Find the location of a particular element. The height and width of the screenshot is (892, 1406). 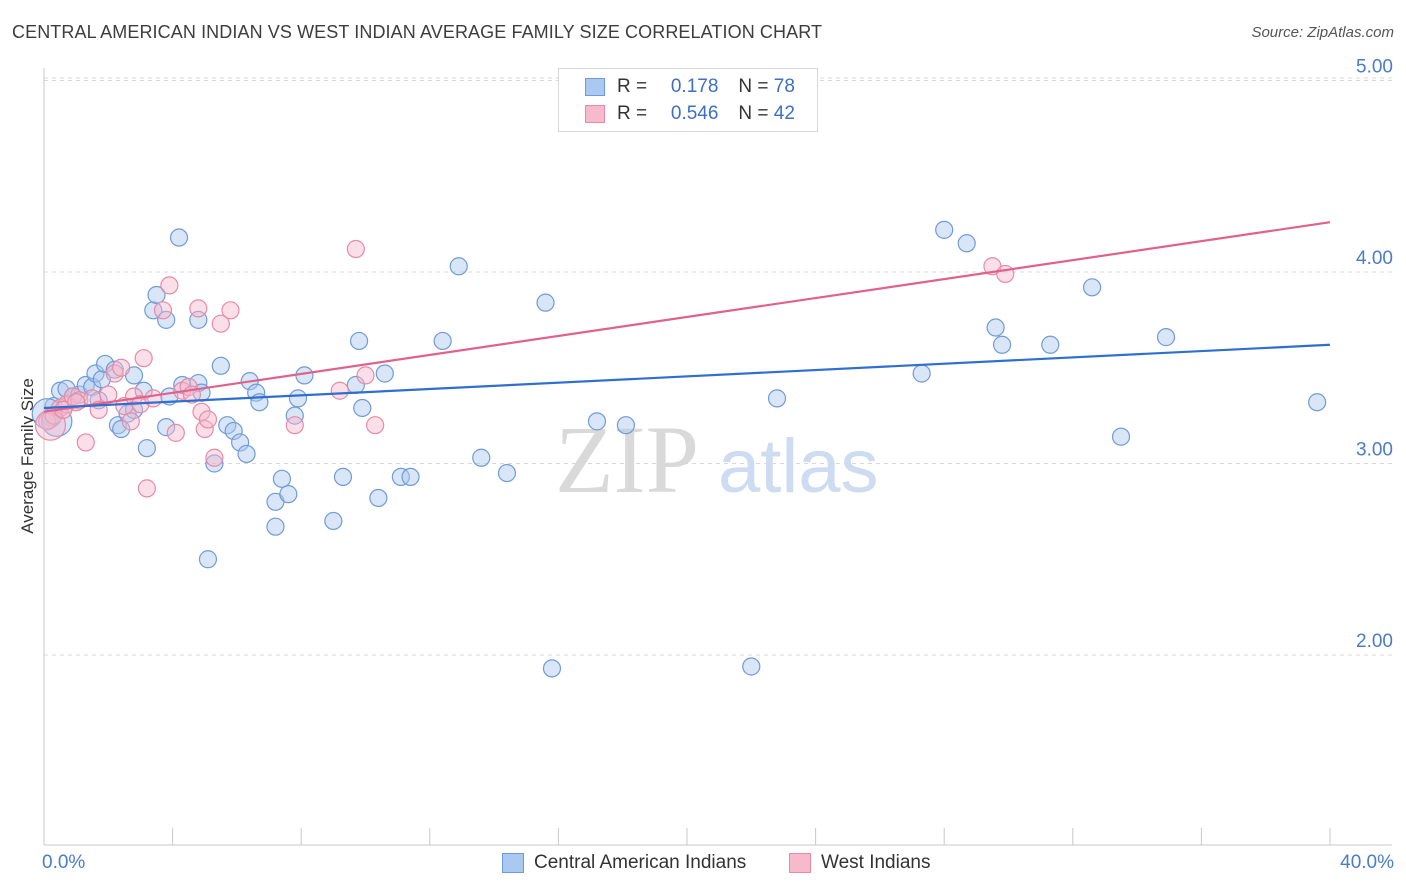

legend-series-label: Central American Indians is located at coordinates (640, 862).